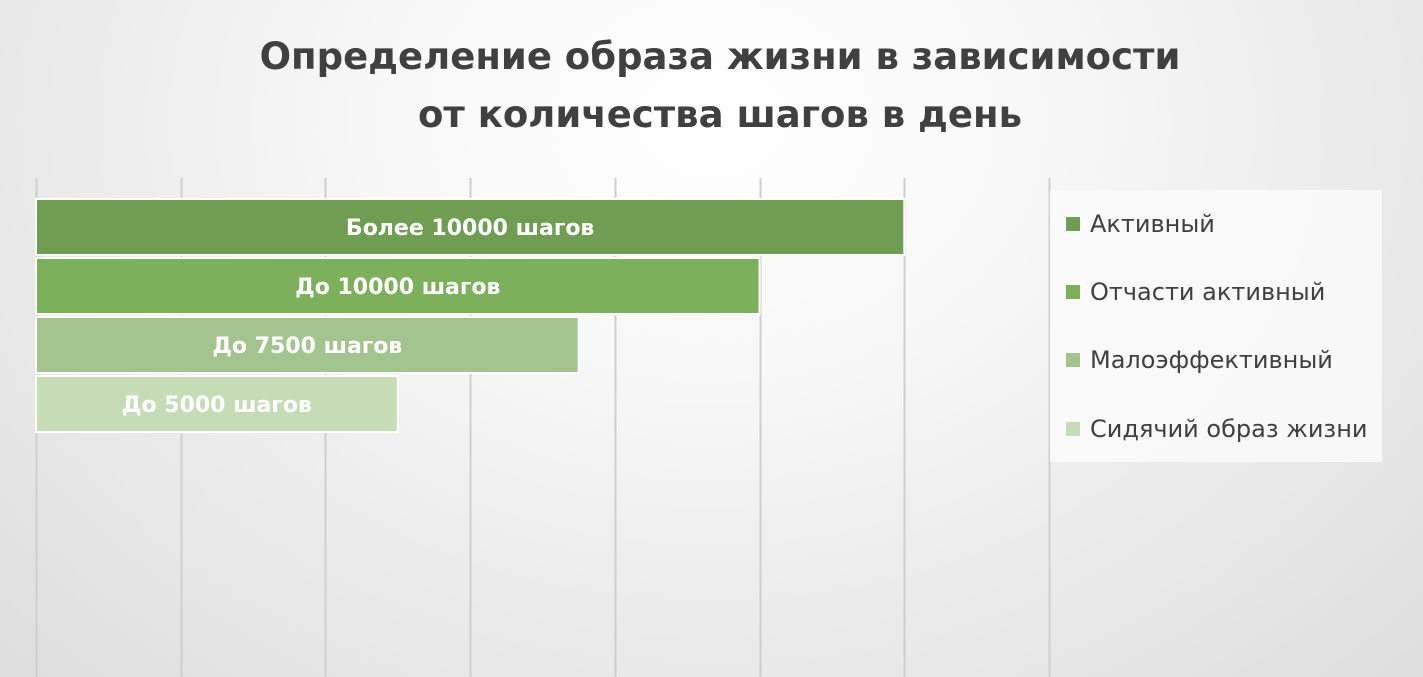 This screenshot has height=677, width=1423. I want to click on chart-title-line-1: Определение образа жизни в зависимости, so click(720, 56).